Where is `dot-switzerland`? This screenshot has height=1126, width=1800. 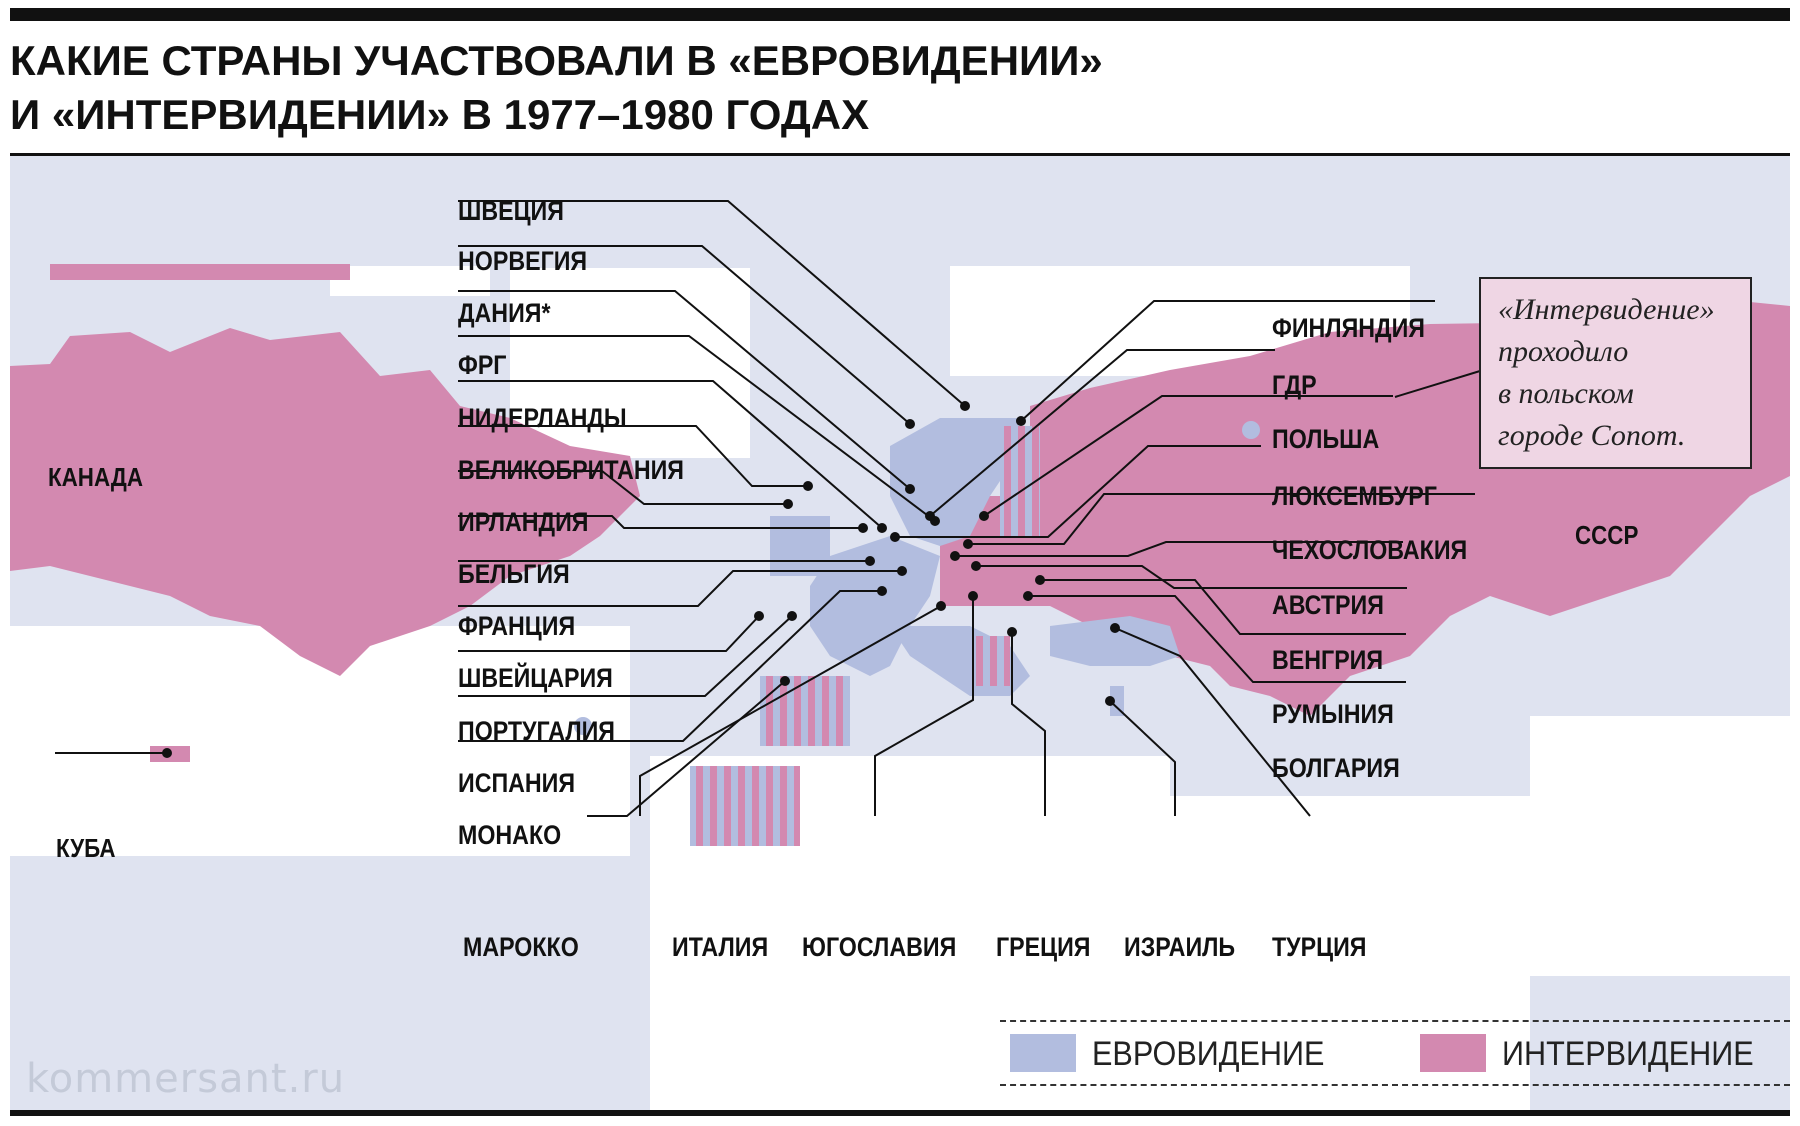 dot-switzerland is located at coordinates (902, 571).